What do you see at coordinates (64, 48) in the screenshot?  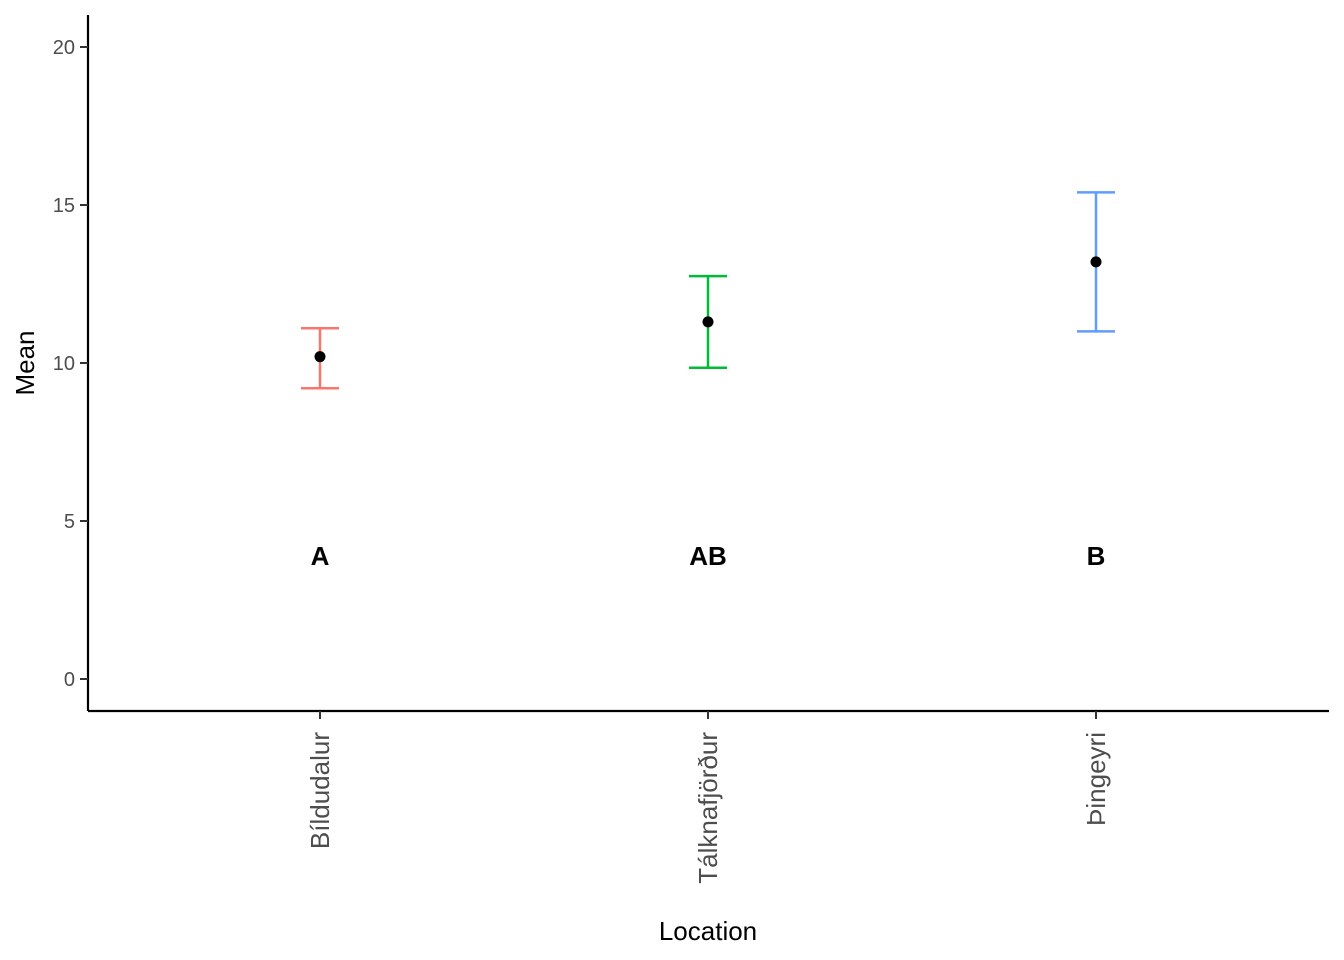 I see `y-tick-label: 20` at bounding box center [64, 48].